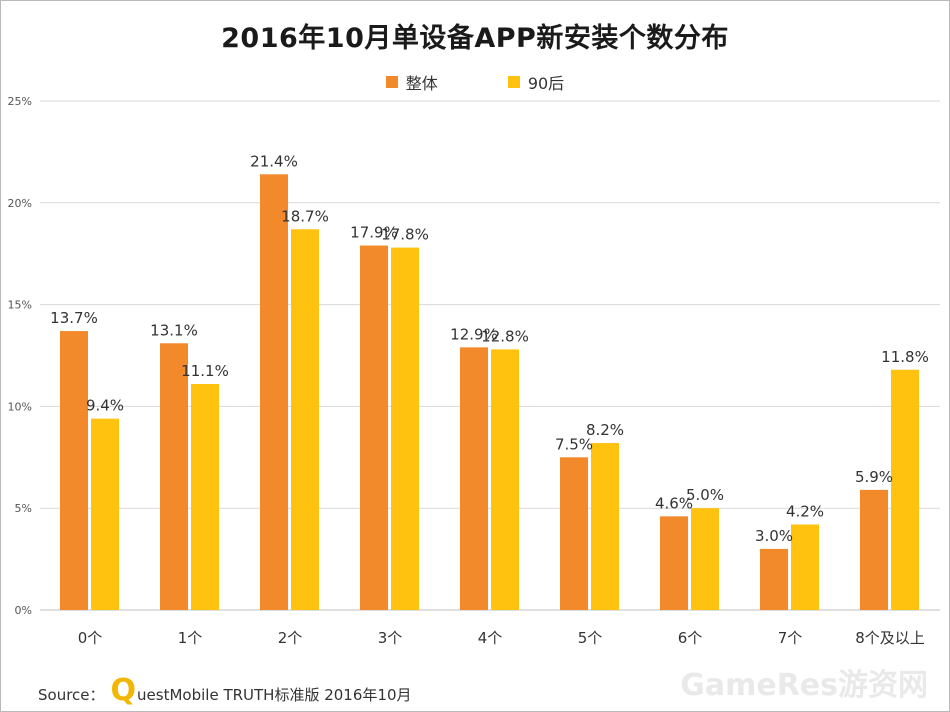 This screenshot has width=950, height=712. What do you see at coordinates (805, 511) in the screenshot?
I see `data-label-series2: 4.2%` at bounding box center [805, 511].